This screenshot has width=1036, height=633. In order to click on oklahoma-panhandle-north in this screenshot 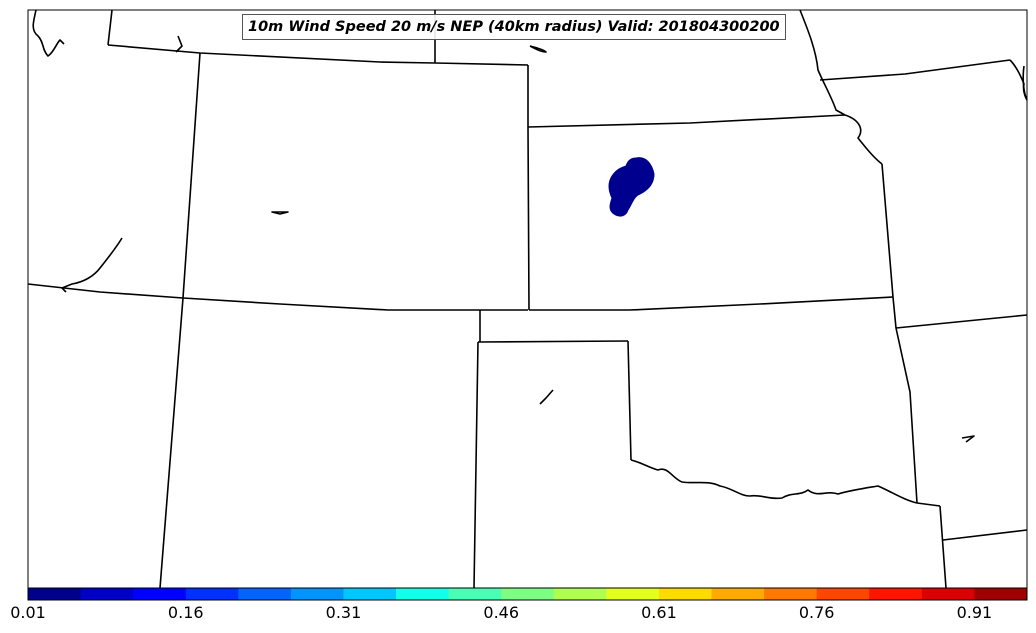, I will do `click(553, 341)`.